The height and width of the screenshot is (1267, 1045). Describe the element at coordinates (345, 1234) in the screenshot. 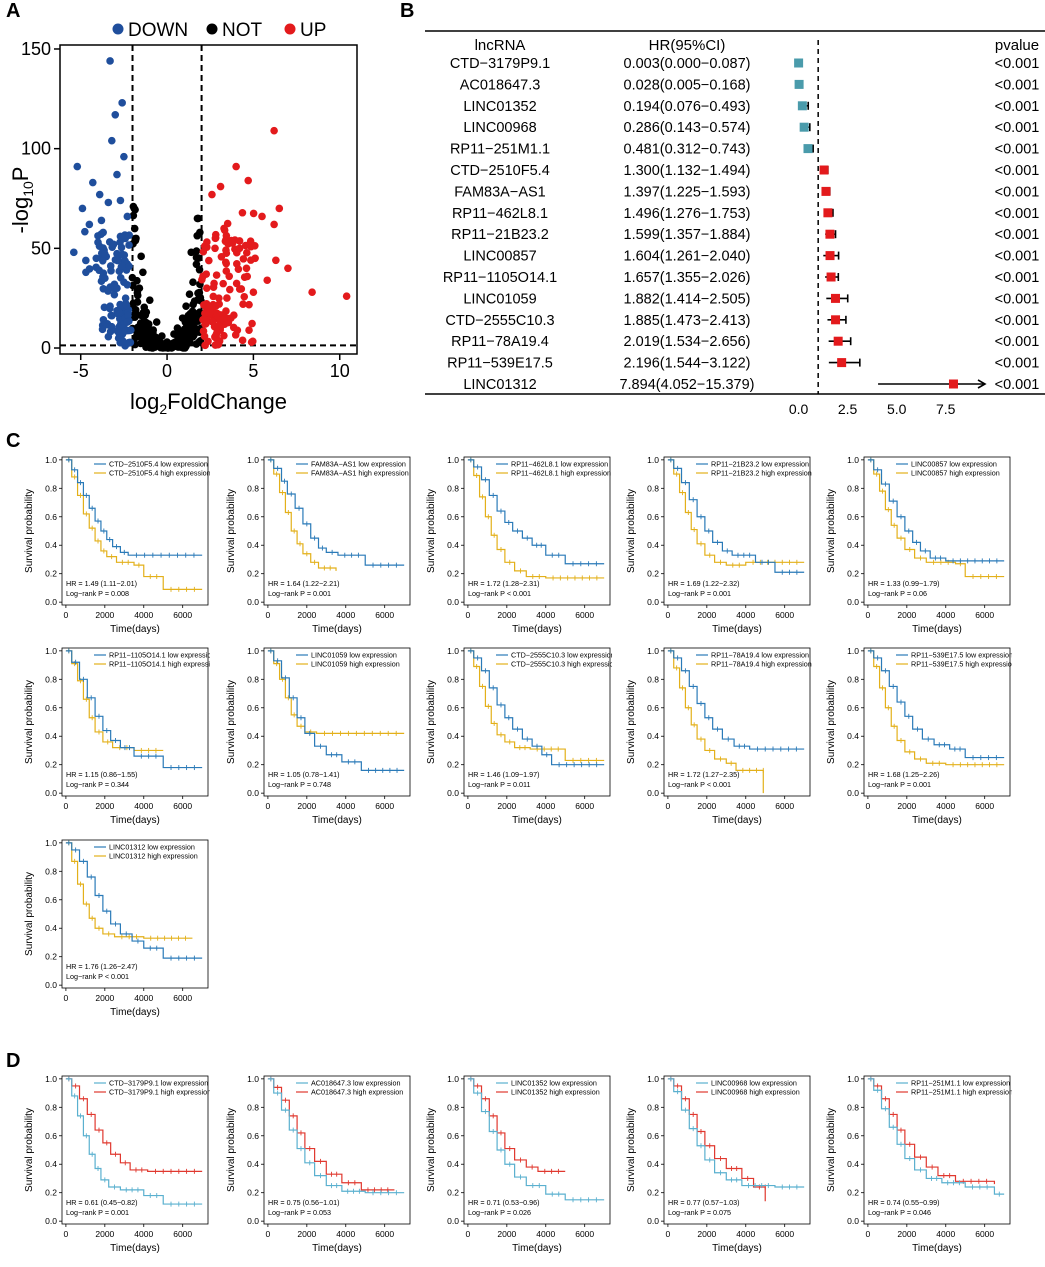

I see `km-x-tick-label: 4000` at that location.